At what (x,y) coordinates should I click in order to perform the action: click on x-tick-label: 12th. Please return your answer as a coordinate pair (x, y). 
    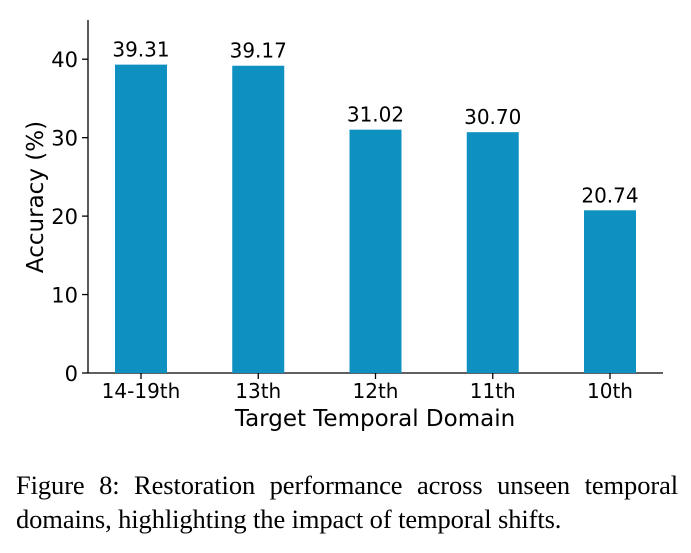
    Looking at the image, I should click on (376, 391).